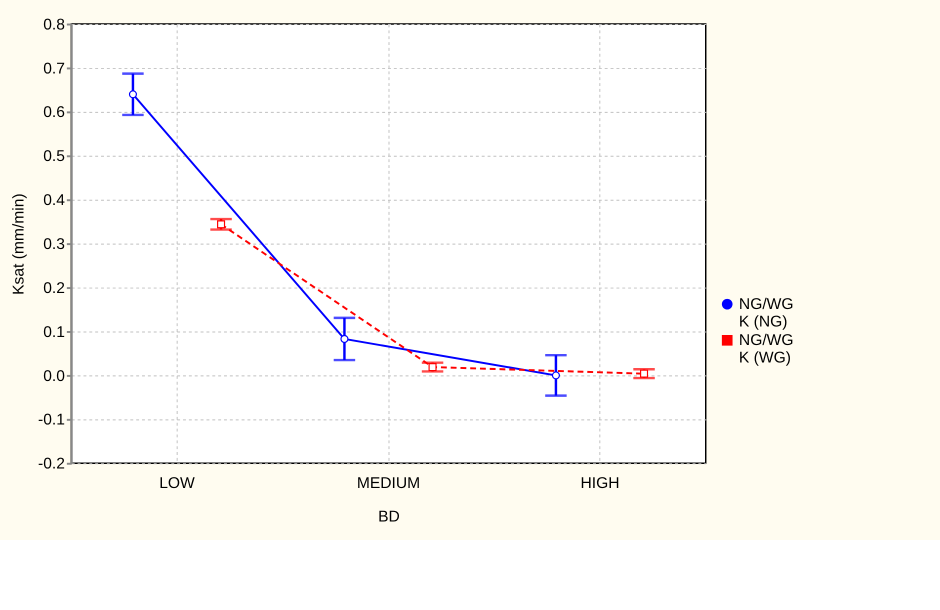 The width and height of the screenshot is (940, 610). What do you see at coordinates (51, 464) in the screenshot?
I see `y-tick-label: -0.2` at bounding box center [51, 464].